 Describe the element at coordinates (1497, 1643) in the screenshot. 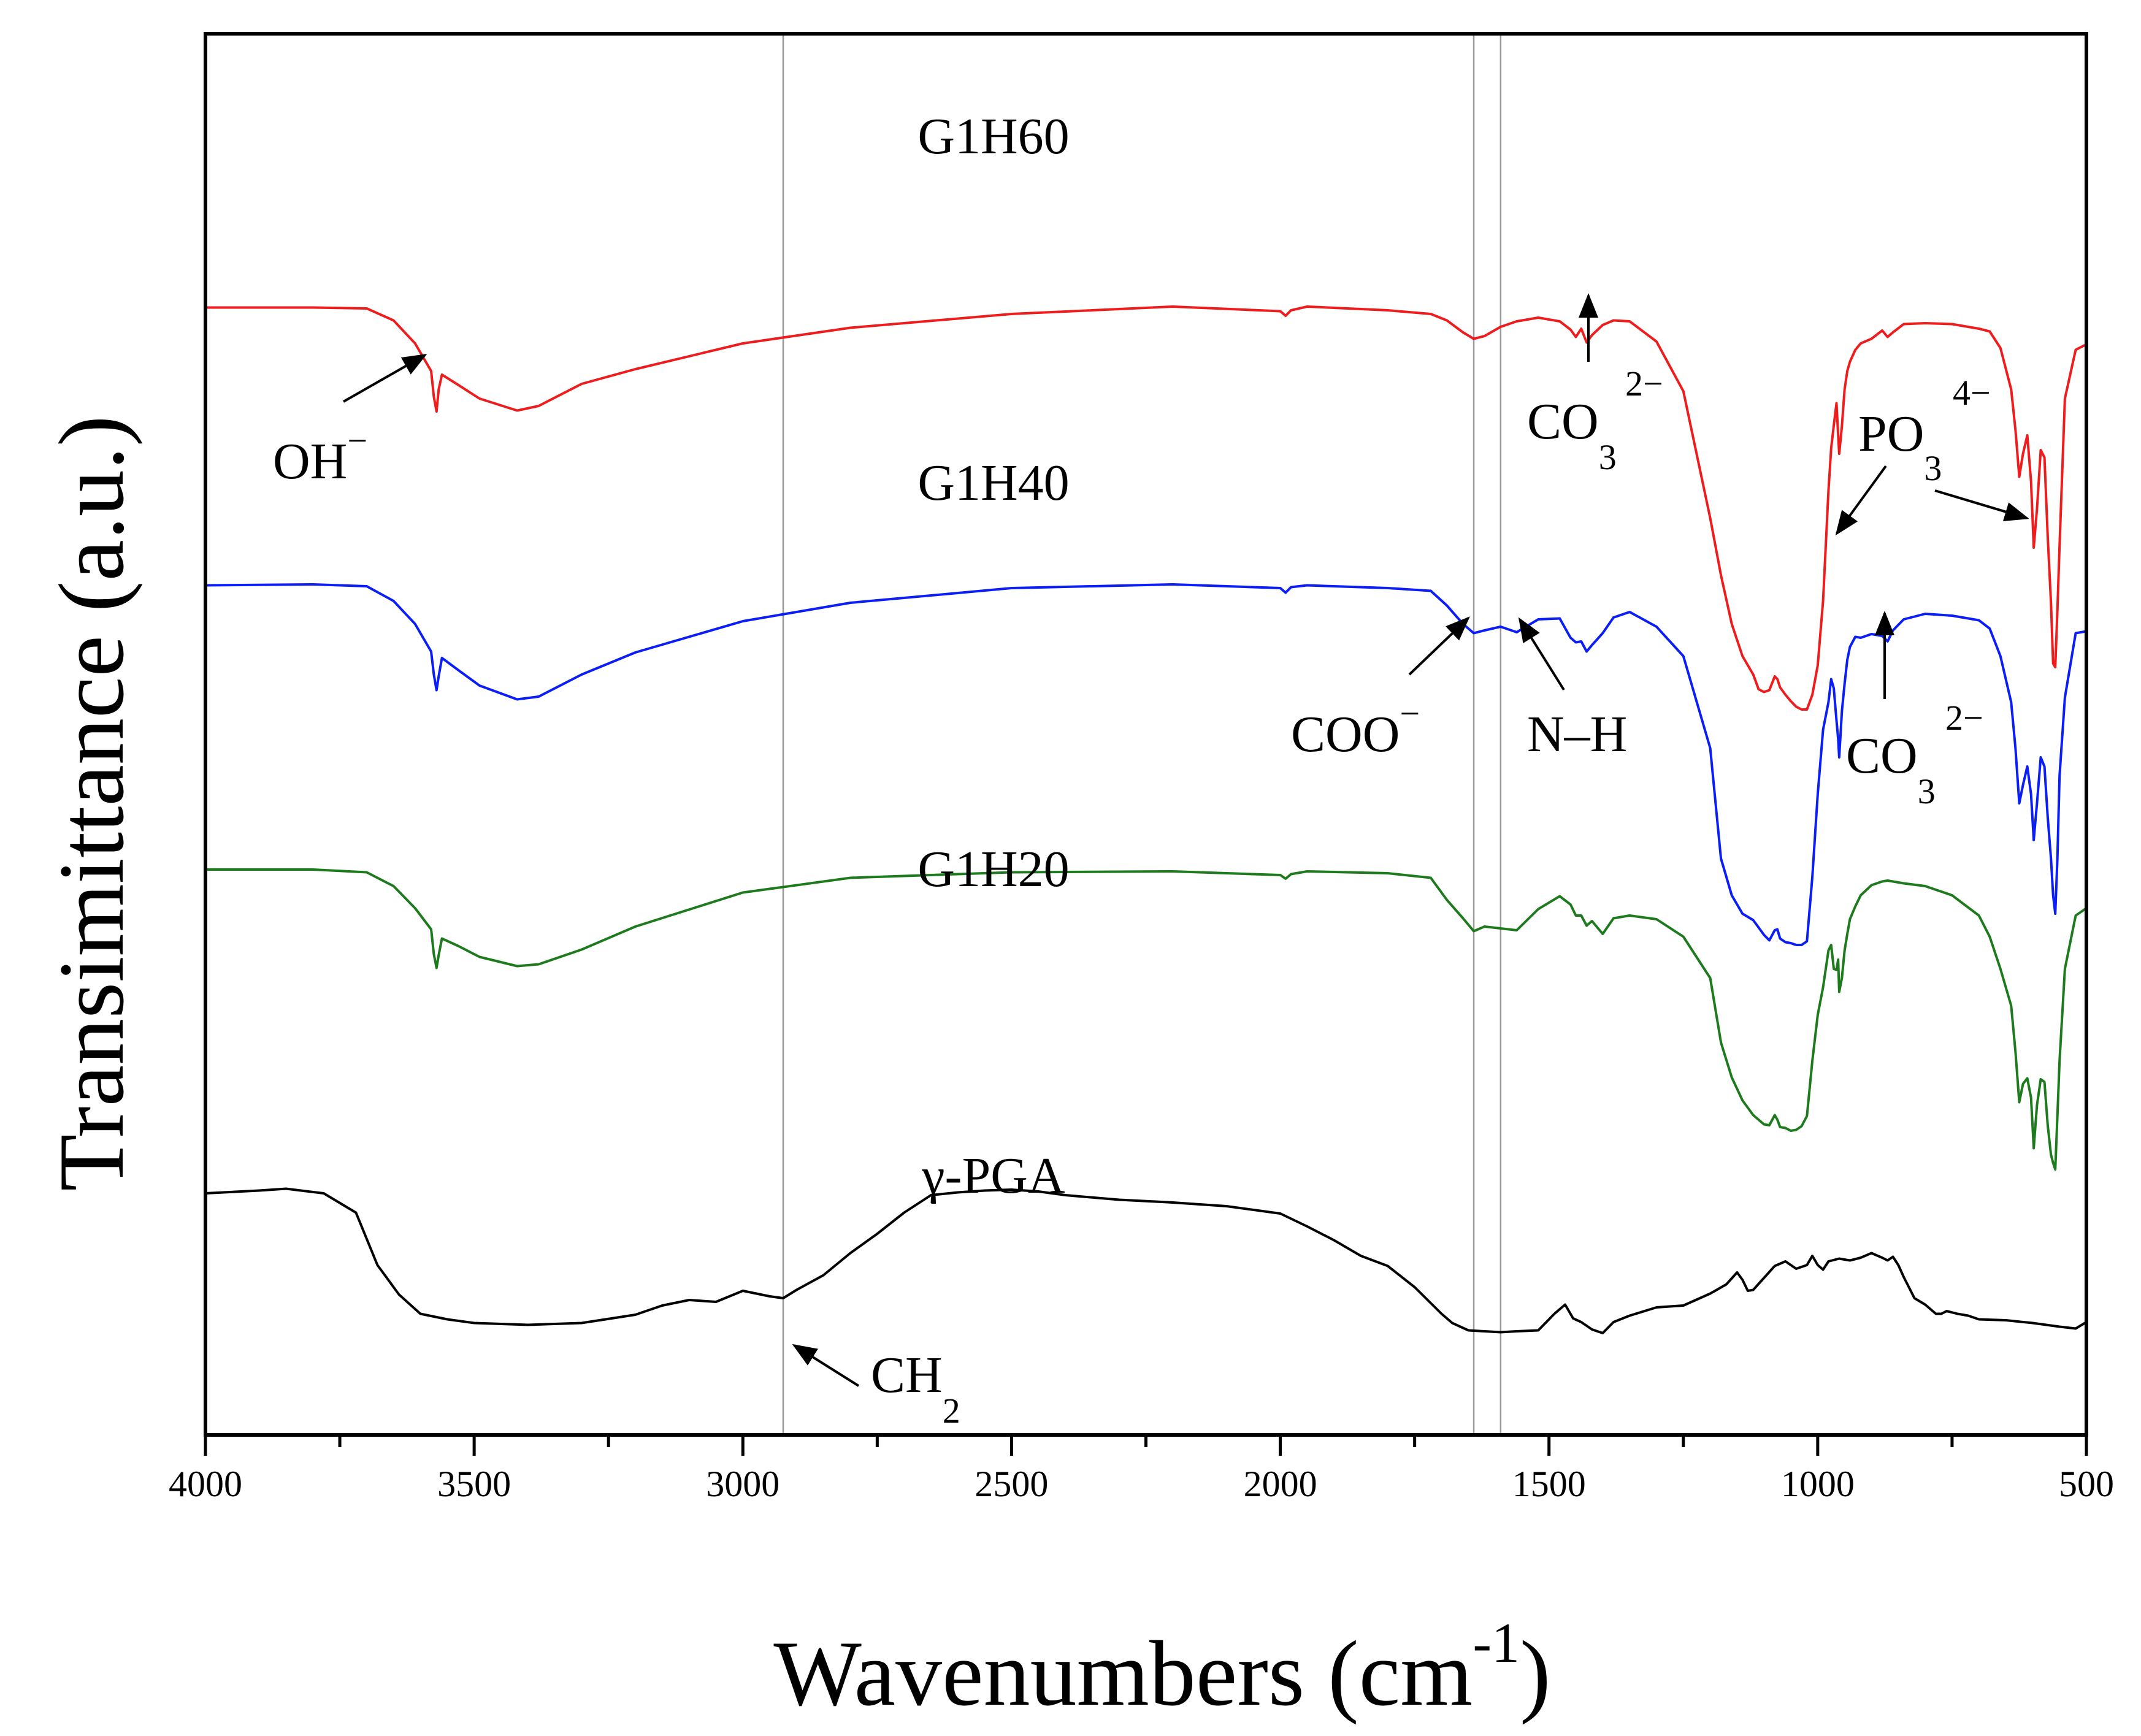

I see `x-axis-title-sup: -1` at that location.